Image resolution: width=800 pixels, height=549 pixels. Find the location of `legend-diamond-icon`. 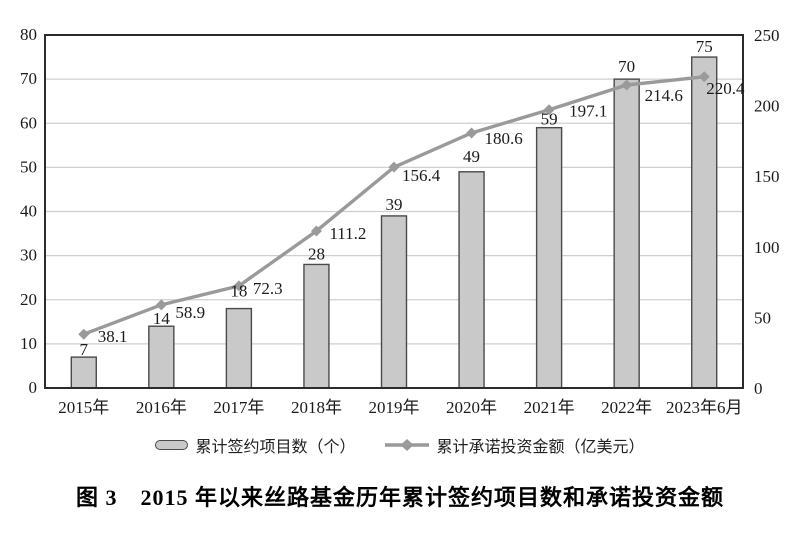

legend-diamond-icon is located at coordinates (406, 445).